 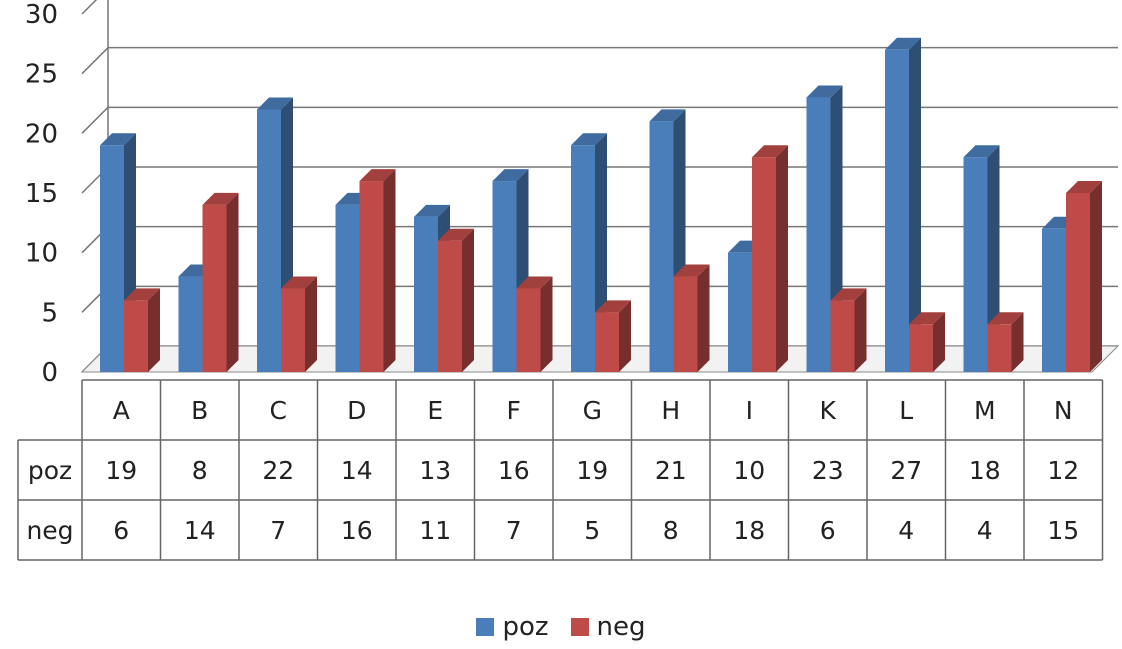 I want to click on table-value-poz-E: 13, so click(x=435, y=470).